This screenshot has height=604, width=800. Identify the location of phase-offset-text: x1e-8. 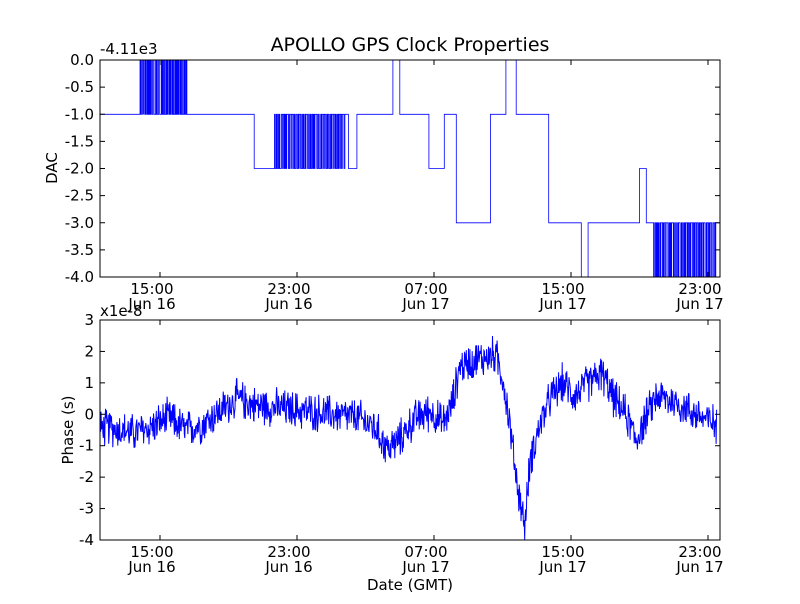
(121, 311).